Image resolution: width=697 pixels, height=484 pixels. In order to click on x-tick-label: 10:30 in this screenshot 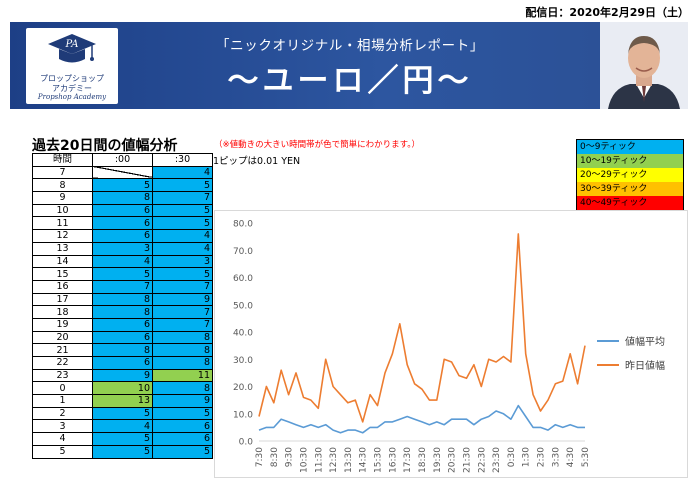, I will do `click(304, 460)`.